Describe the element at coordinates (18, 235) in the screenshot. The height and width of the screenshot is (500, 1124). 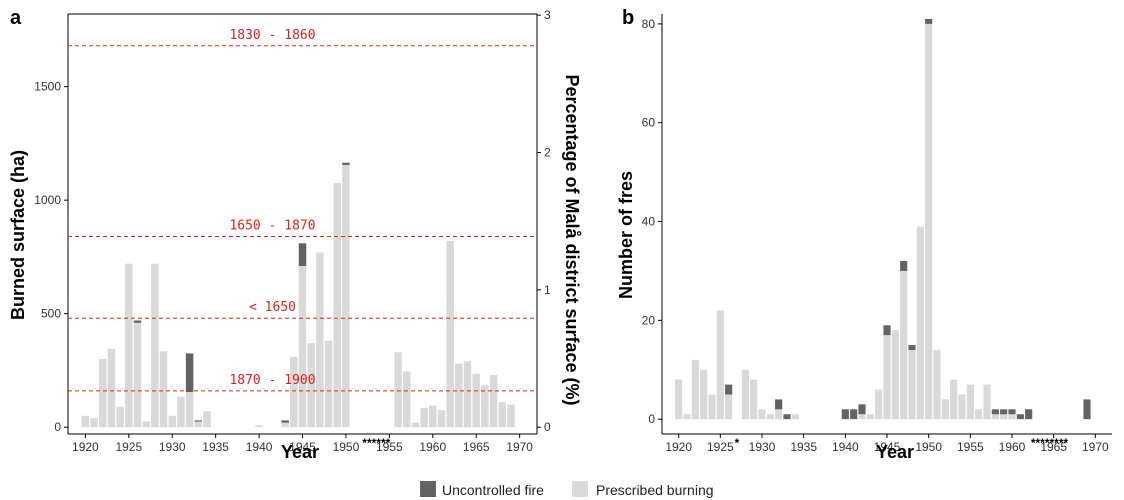
I see `panel-a-y-title: Burned surface (ha)` at that location.